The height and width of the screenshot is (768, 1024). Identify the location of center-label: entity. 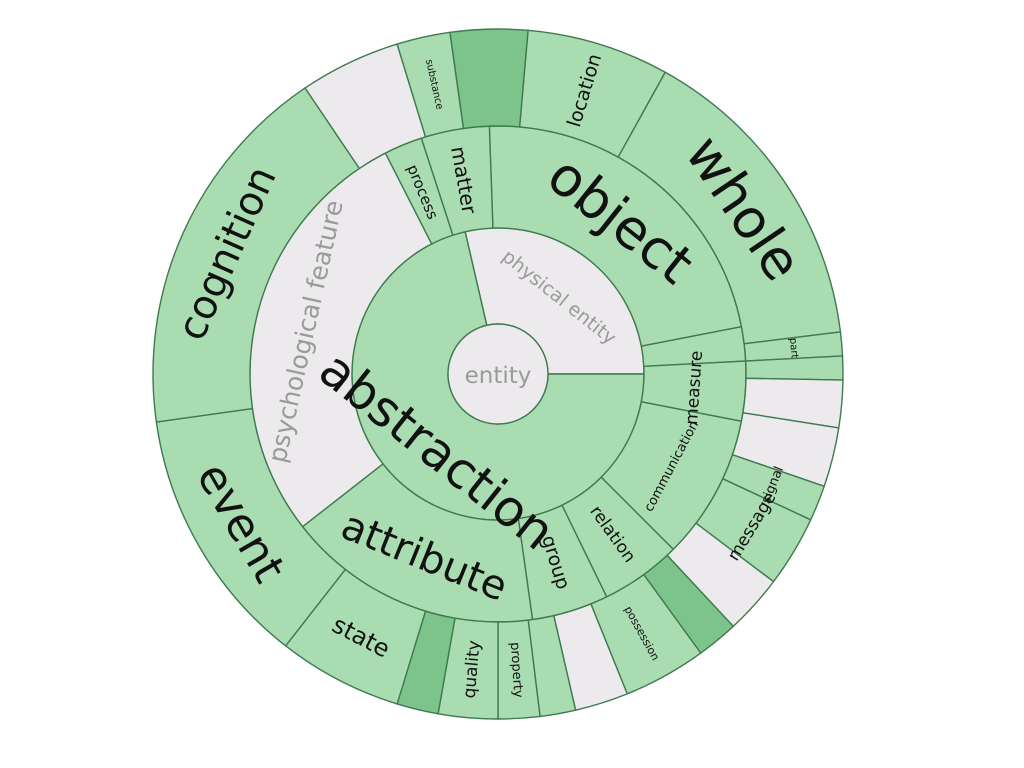
(498, 376).